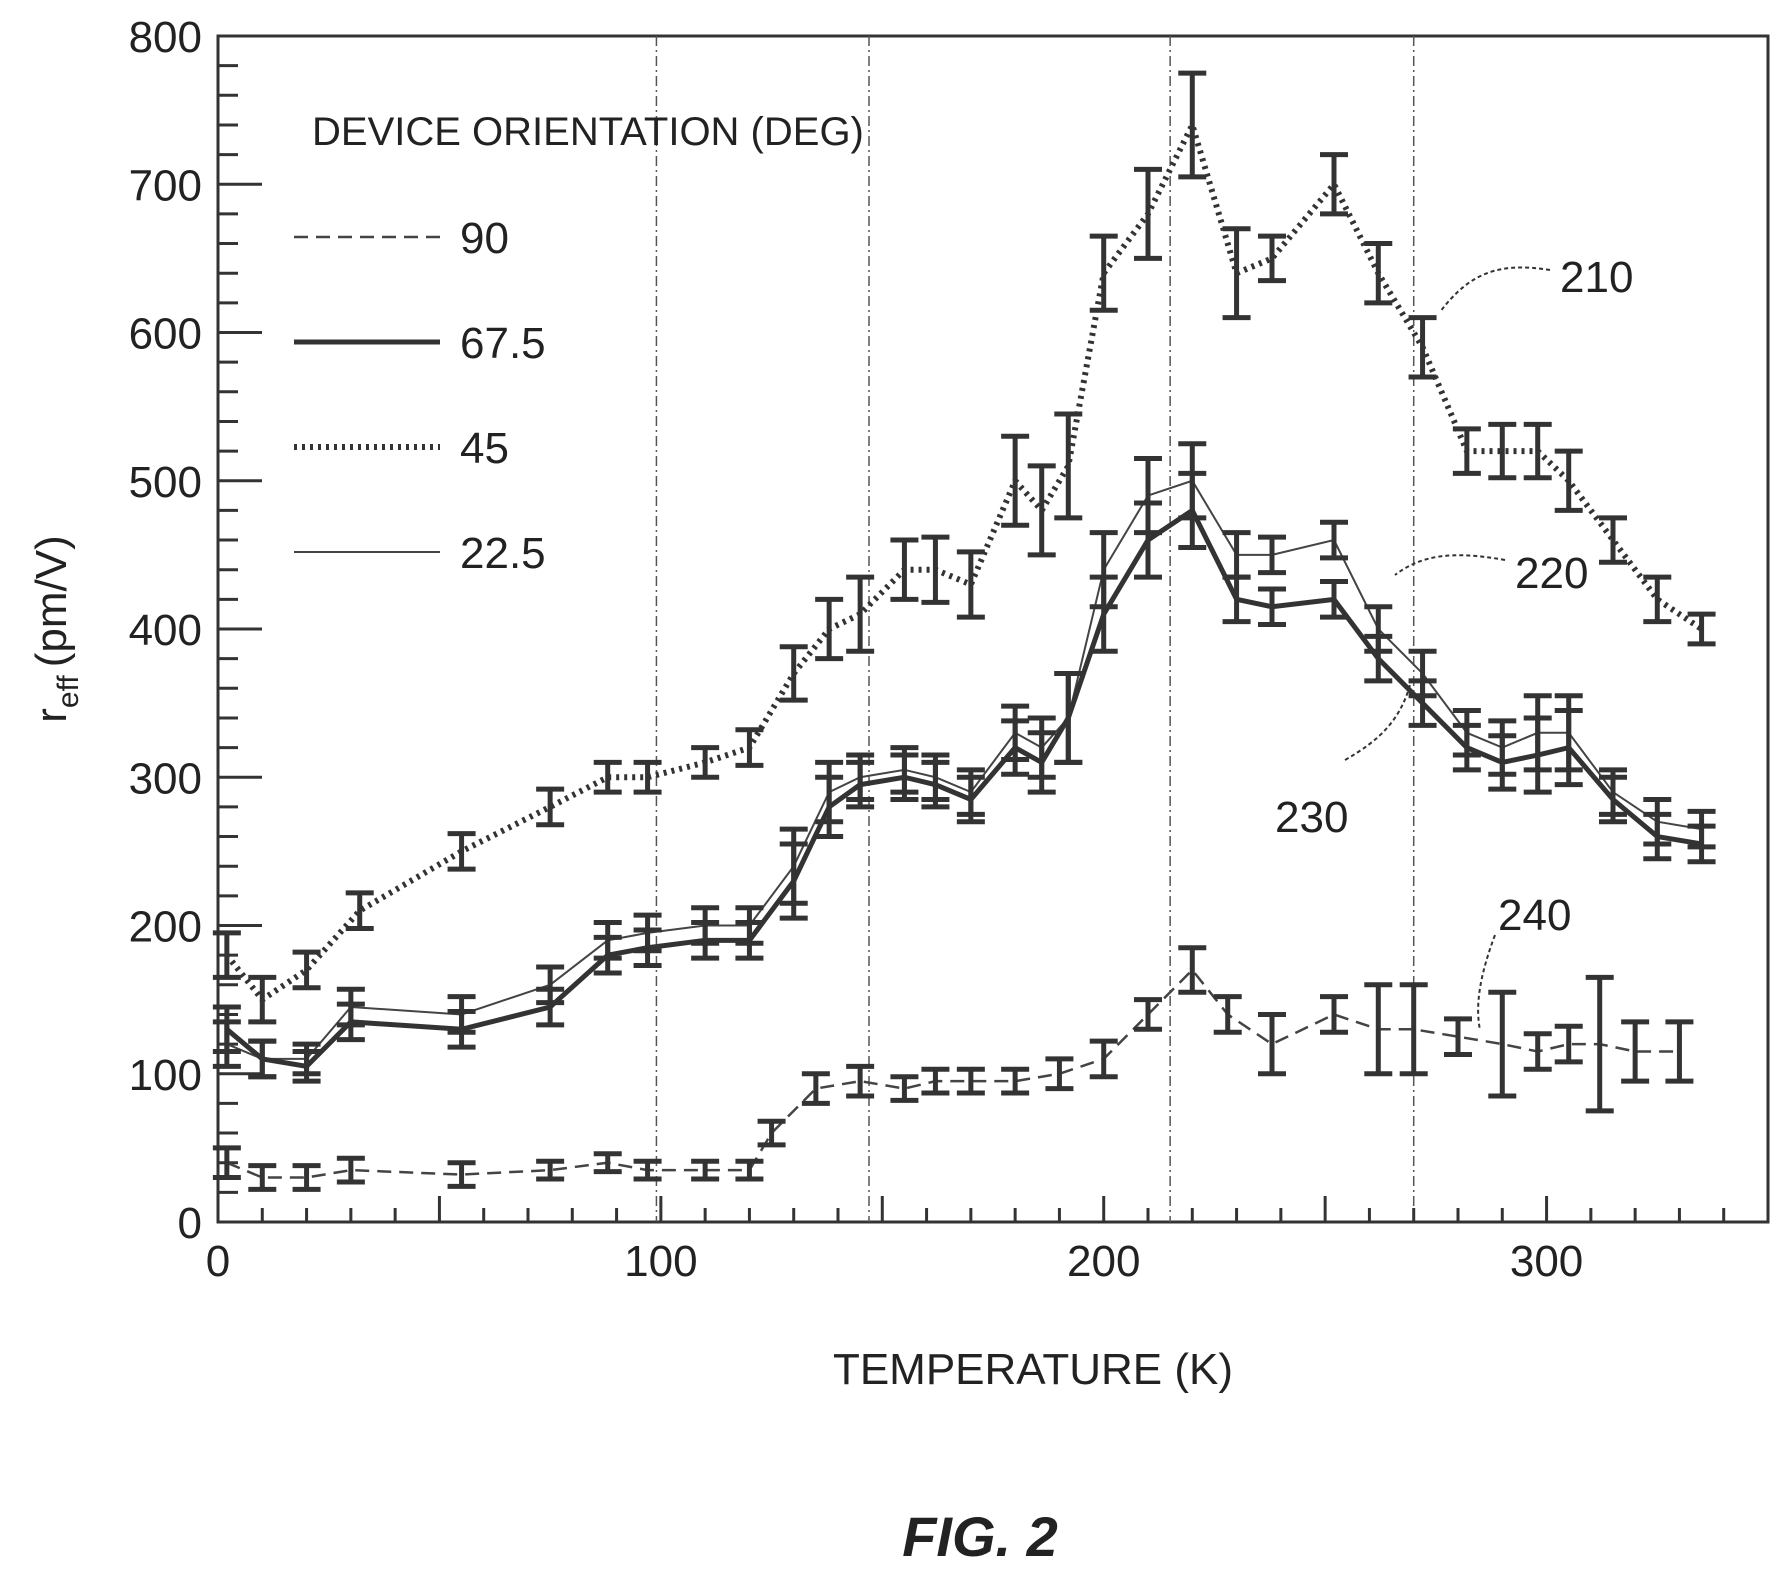  Describe the element at coordinates (165, 1075) in the screenshot. I see `y-tick-label: 100` at that location.